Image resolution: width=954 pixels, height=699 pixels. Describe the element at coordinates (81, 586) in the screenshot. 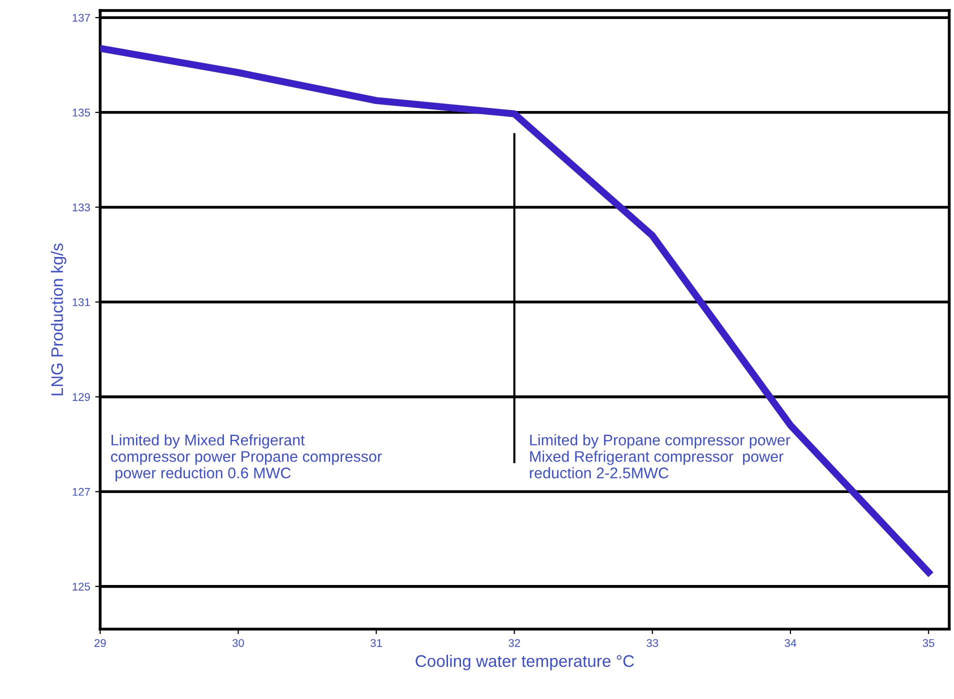

I see `y-tick-label: 125` at that location.